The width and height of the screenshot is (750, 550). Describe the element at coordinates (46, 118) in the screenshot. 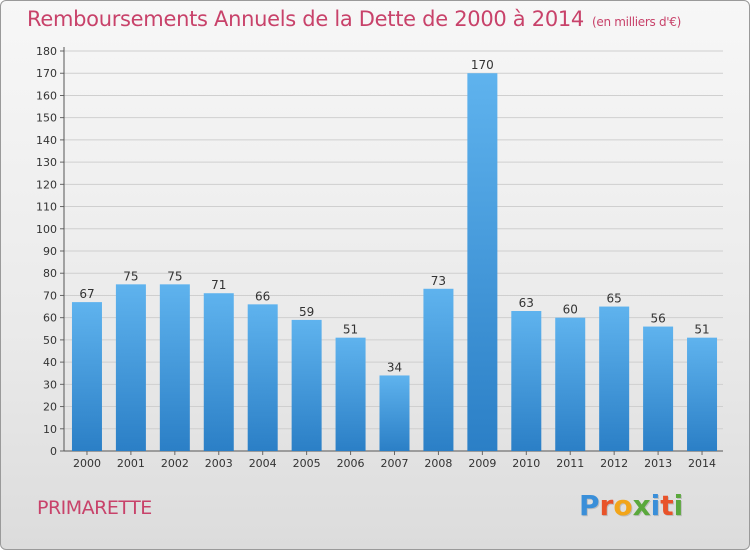

I see `y-tick-label: 150` at that location.